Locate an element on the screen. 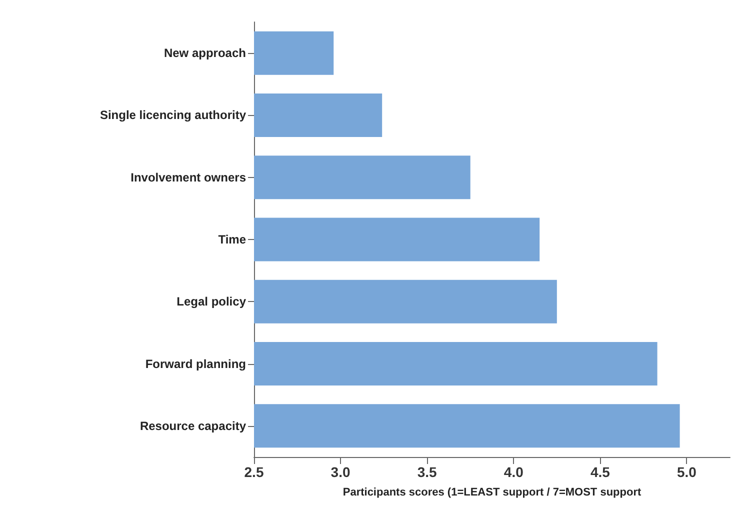 This screenshot has width=740, height=525. x-tick-label: 4.5 is located at coordinates (600, 472).